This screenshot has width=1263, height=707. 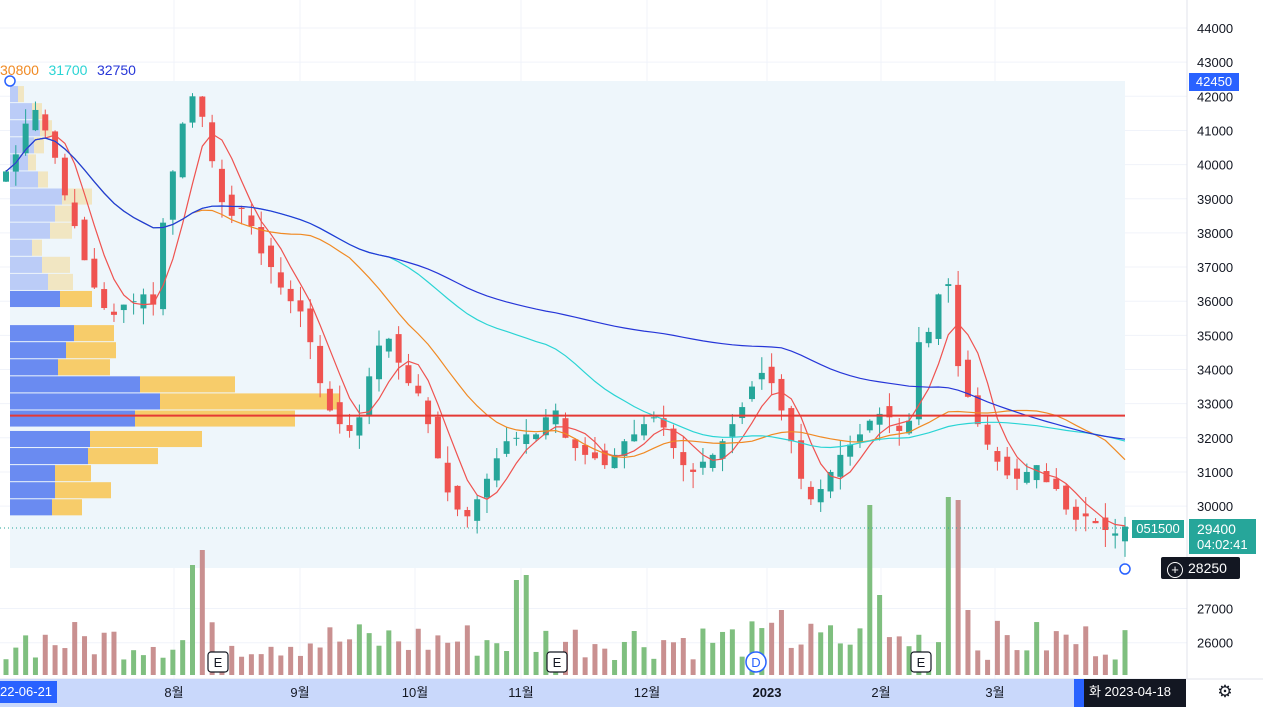 I want to click on event-marker-label: D, so click(x=755, y=662).